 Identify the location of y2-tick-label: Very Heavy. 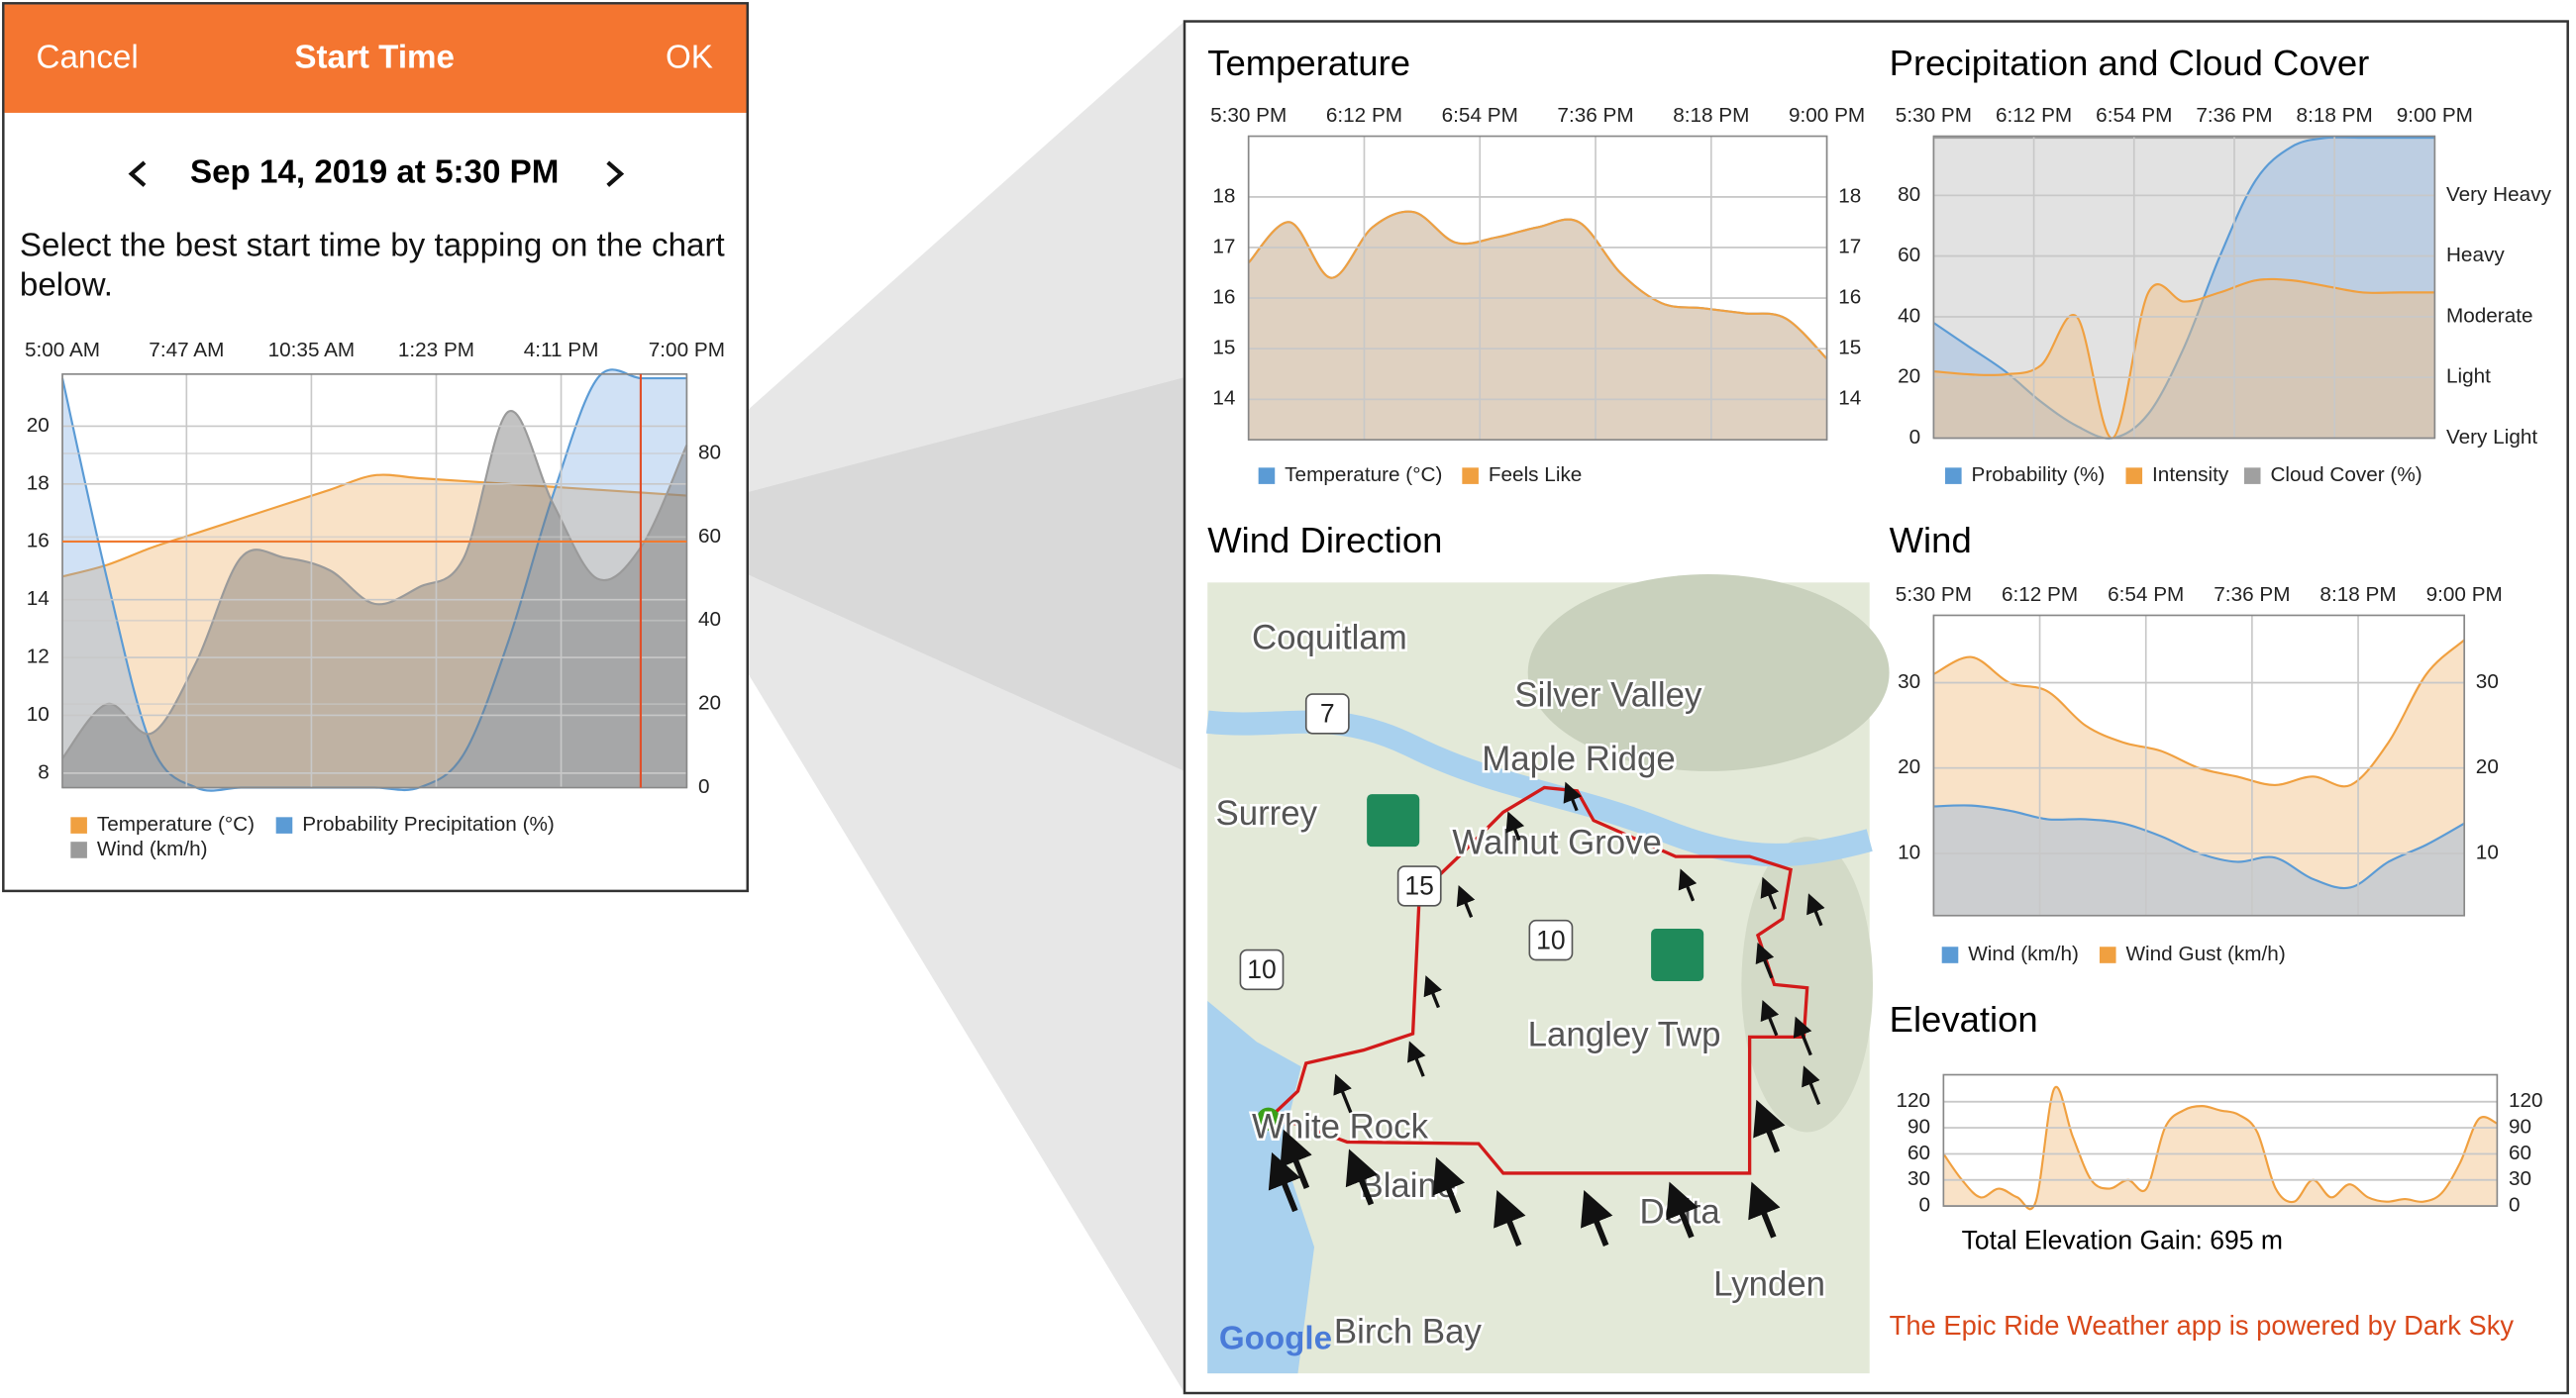
(2499, 194).